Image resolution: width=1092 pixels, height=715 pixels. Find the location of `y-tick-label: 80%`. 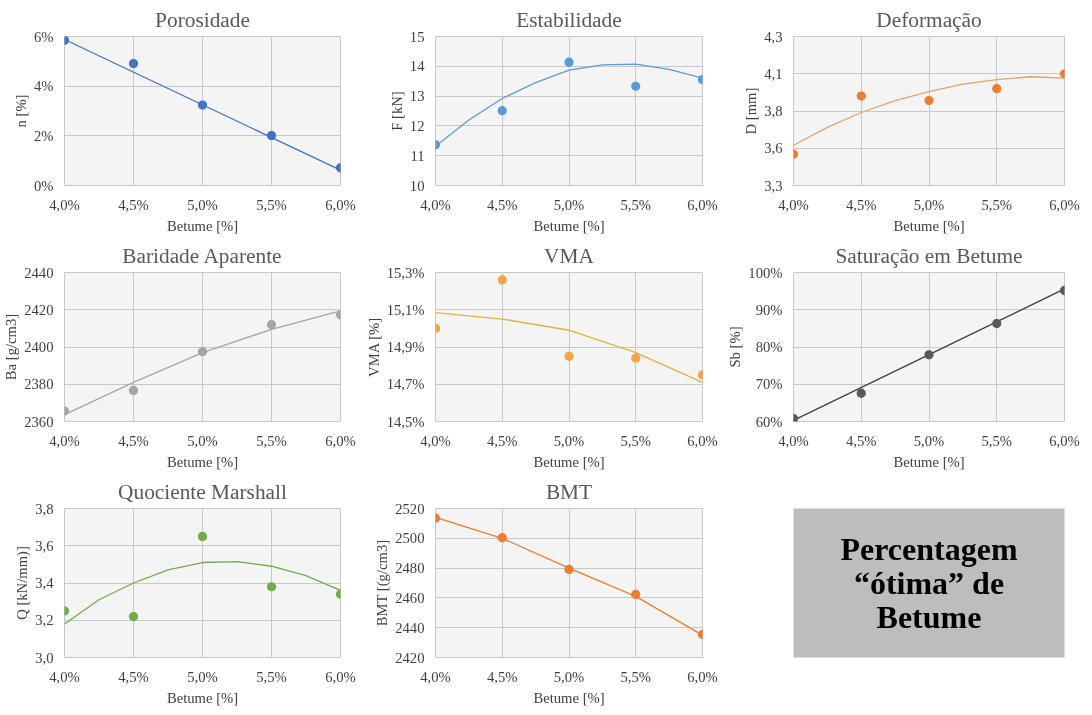

y-tick-label: 80% is located at coordinates (769, 347).